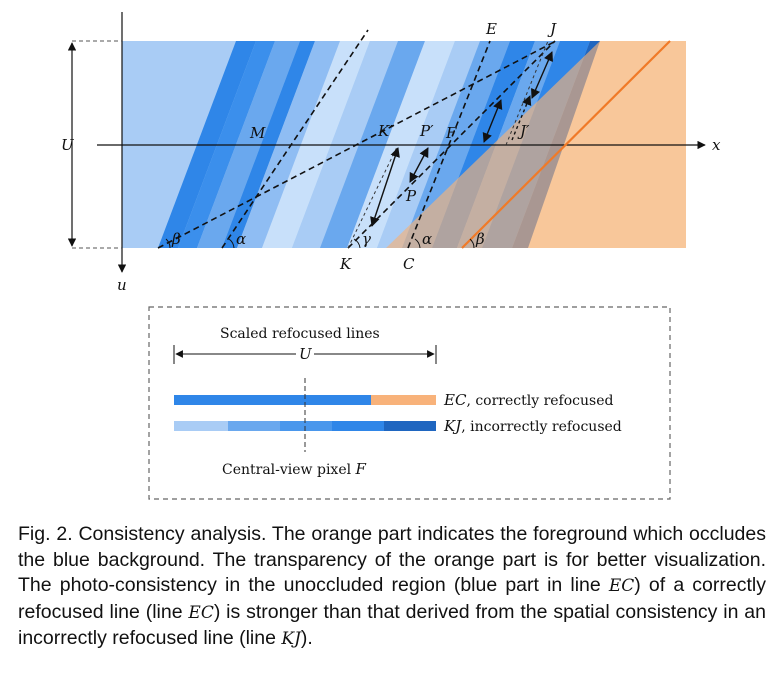 This screenshot has height=693, width=779. Describe the element at coordinates (409, 264) in the screenshot. I see `label-C: C` at that location.